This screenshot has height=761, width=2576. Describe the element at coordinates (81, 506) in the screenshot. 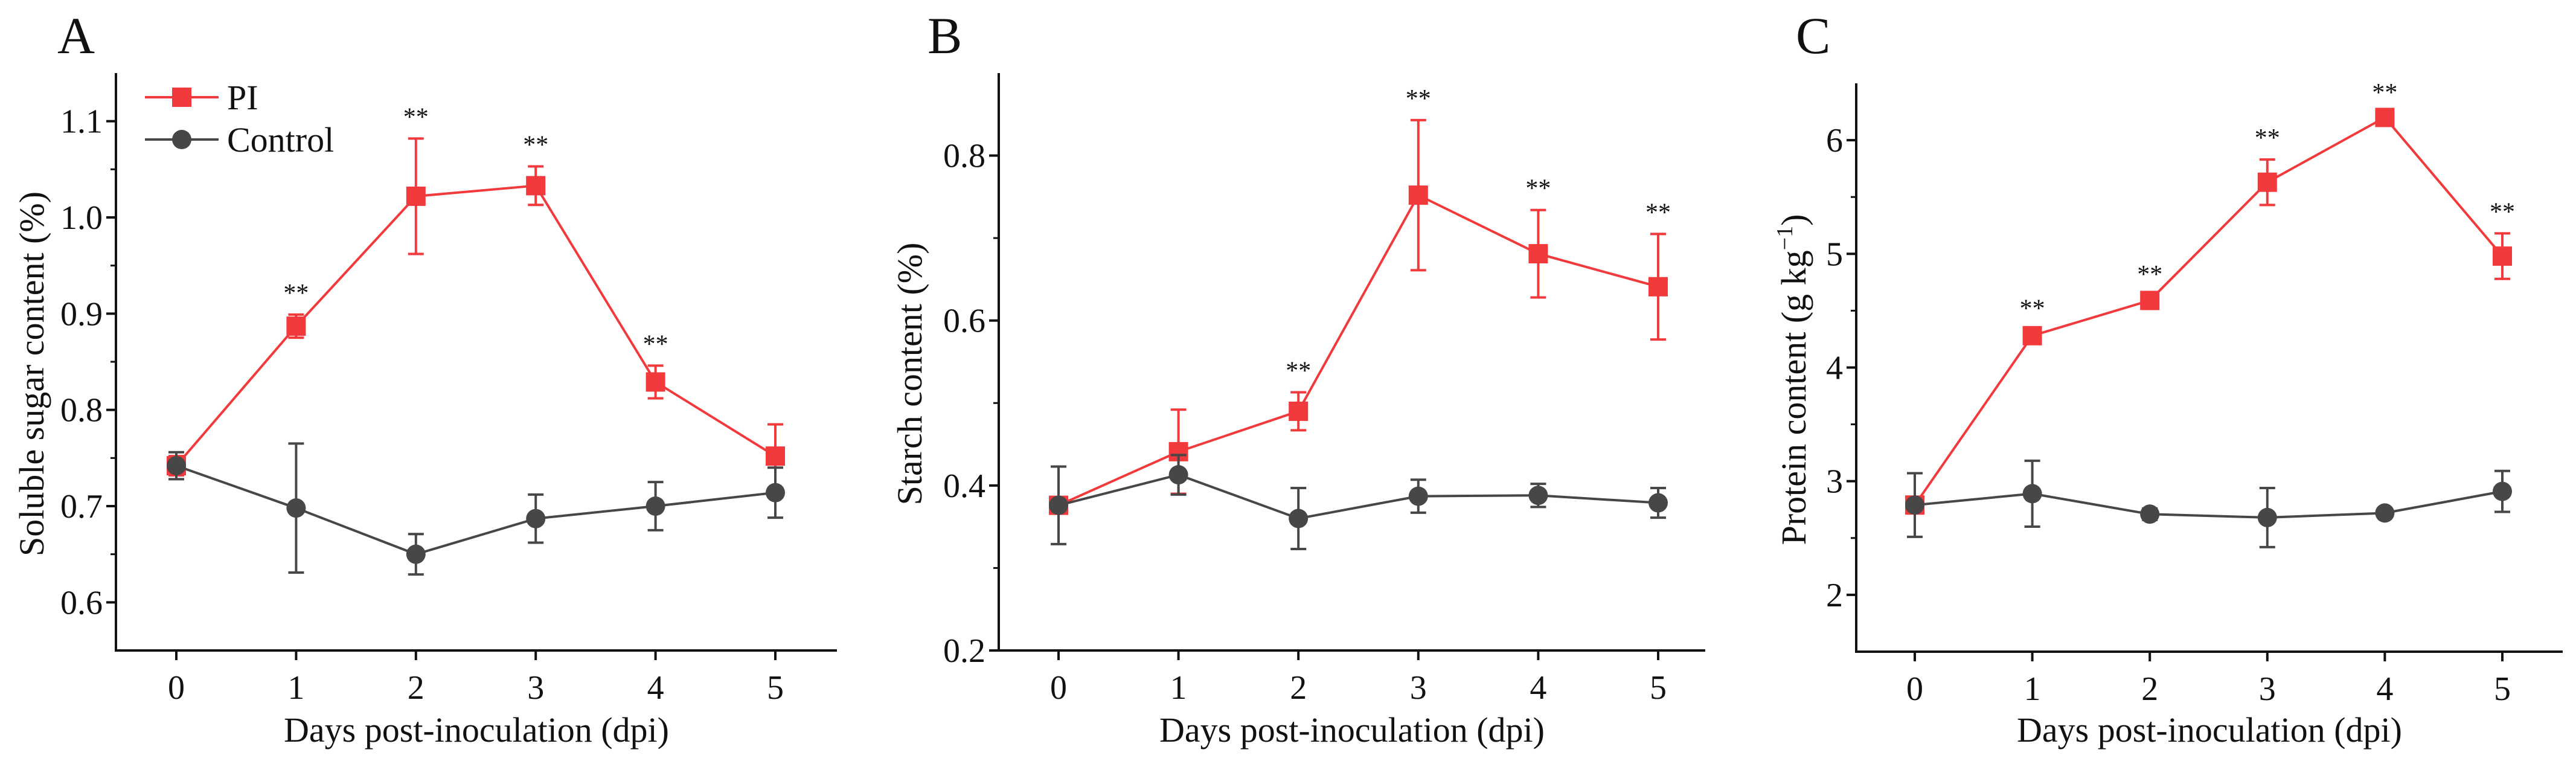

I see `y-tick-label: 0.7` at that location.